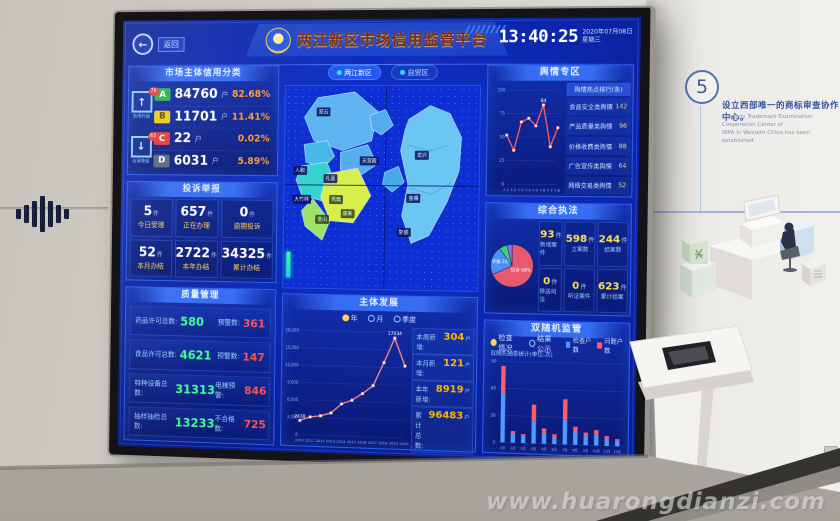 This screenshot has width=840, height=521. Describe the element at coordinates (214, 117) in the screenshot. I see `credit-row: B 11701 户 11.41%` at that location.